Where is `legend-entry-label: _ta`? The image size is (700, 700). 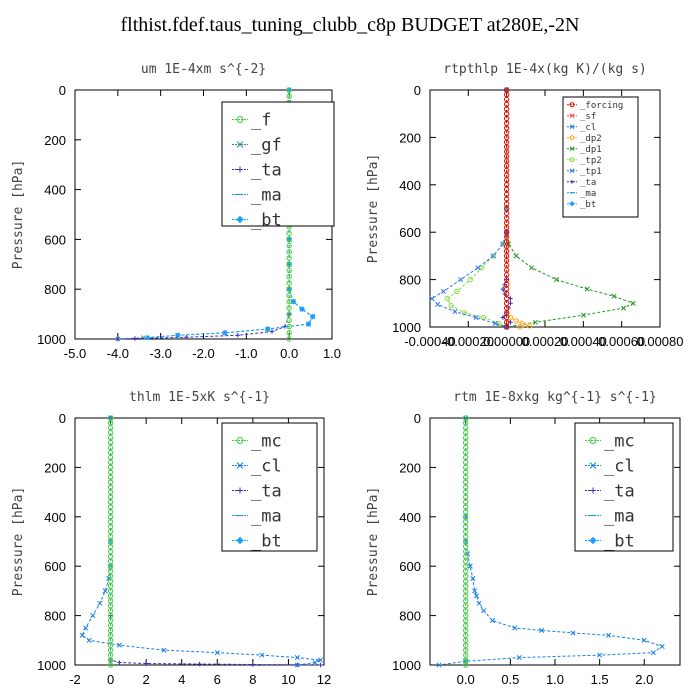
legend-entry-label: _ta is located at coordinates (619, 491).